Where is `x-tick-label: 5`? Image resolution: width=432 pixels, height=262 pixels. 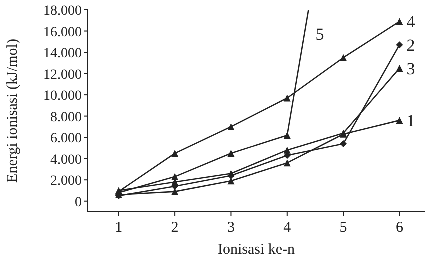
x-tick-label: 5 is located at coordinates (344, 228).